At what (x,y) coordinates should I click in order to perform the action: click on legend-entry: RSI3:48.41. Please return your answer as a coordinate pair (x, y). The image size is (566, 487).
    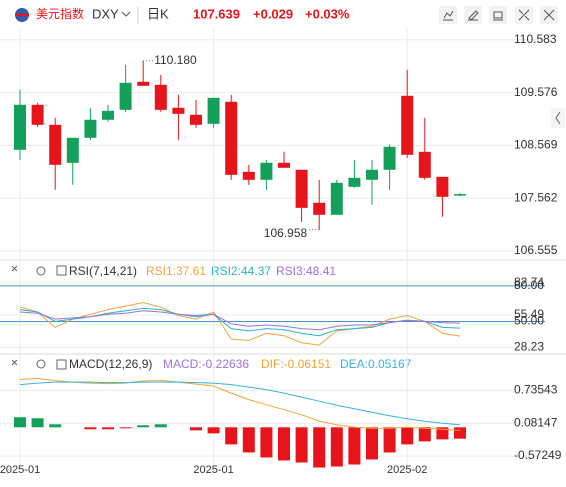
    Looking at the image, I should click on (306, 271).